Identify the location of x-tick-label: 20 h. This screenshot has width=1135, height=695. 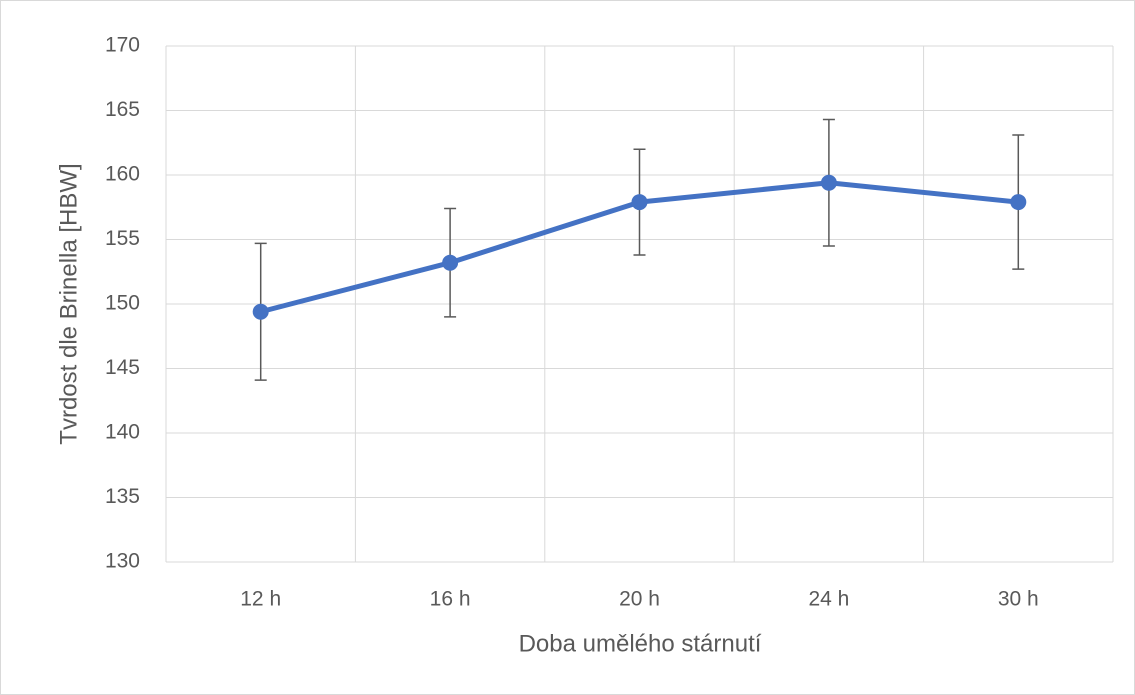
(639, 599).